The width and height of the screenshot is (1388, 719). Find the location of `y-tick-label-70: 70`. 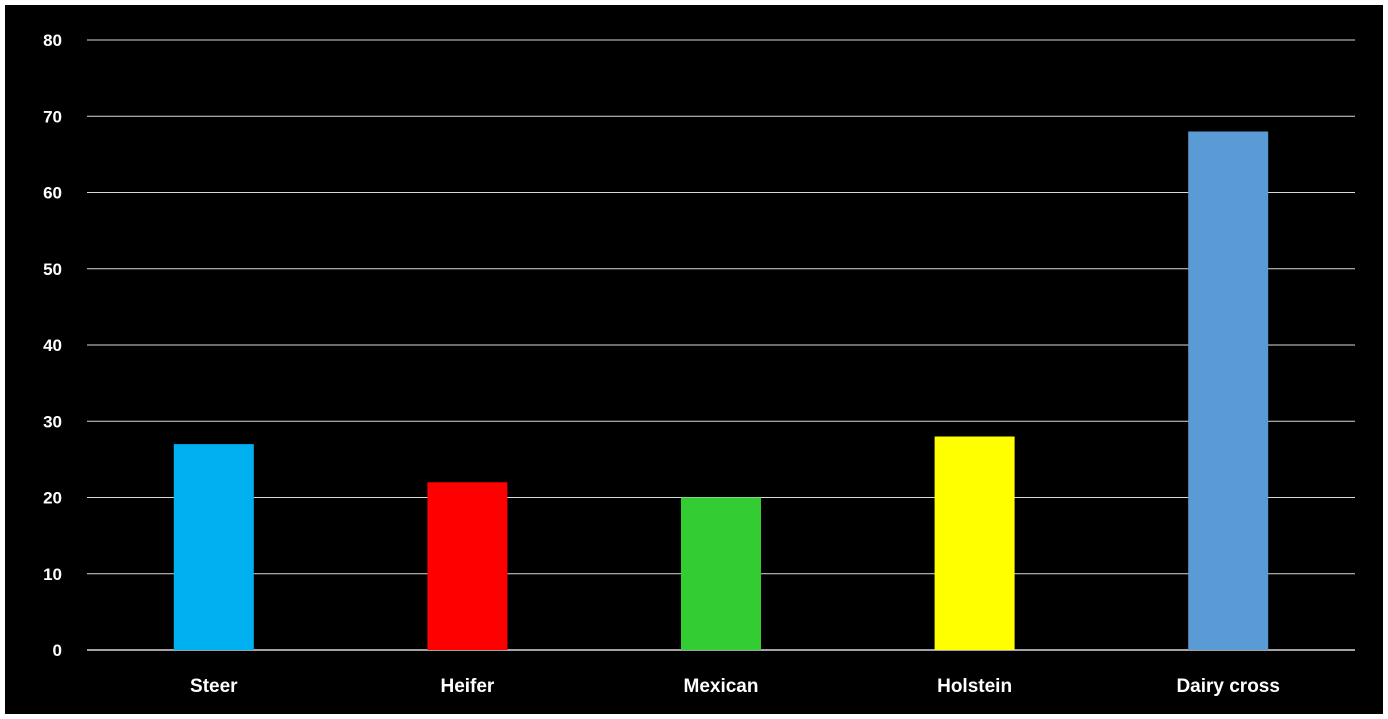

y-tick-label-70: 70 is located at coordinates (52, 116).